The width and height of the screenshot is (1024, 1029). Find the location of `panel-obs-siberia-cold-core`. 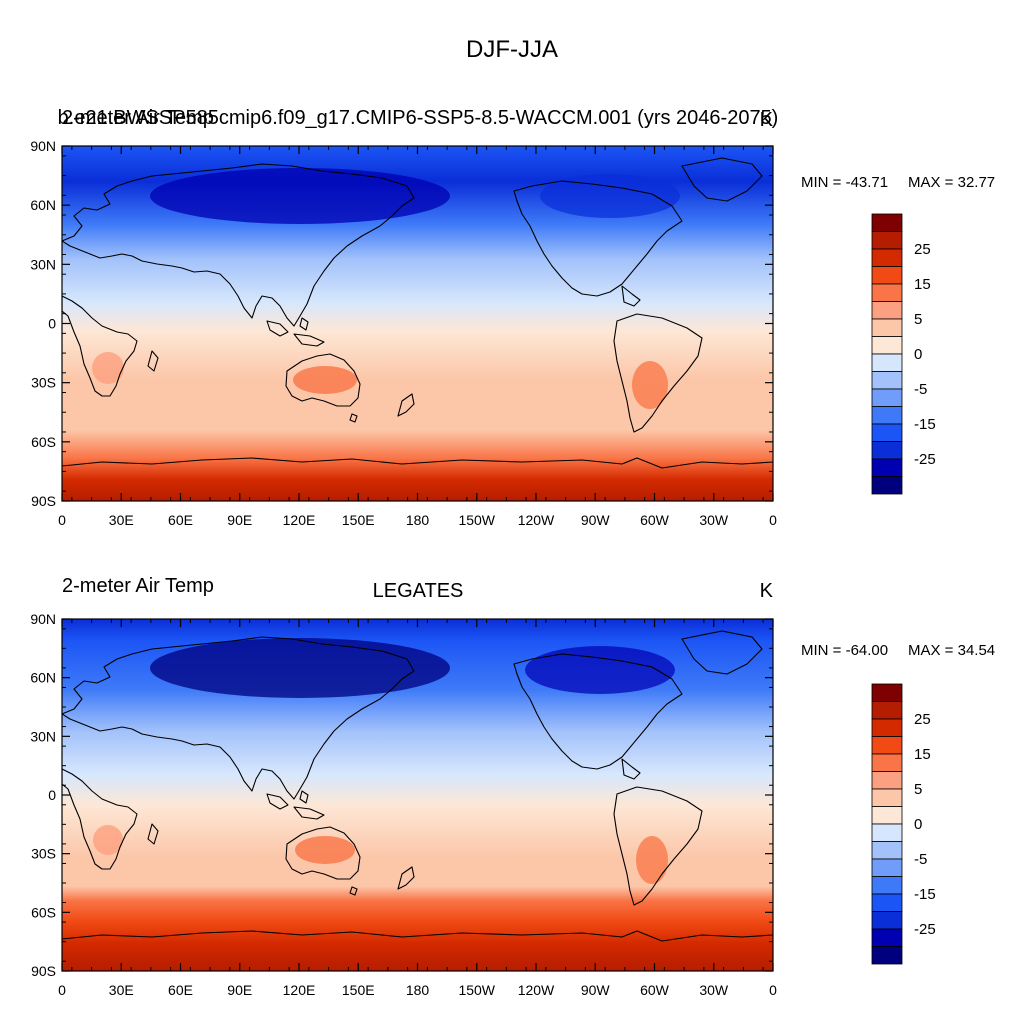

panel-obs-siberia-cold-core is located at coordinates (300, 668).